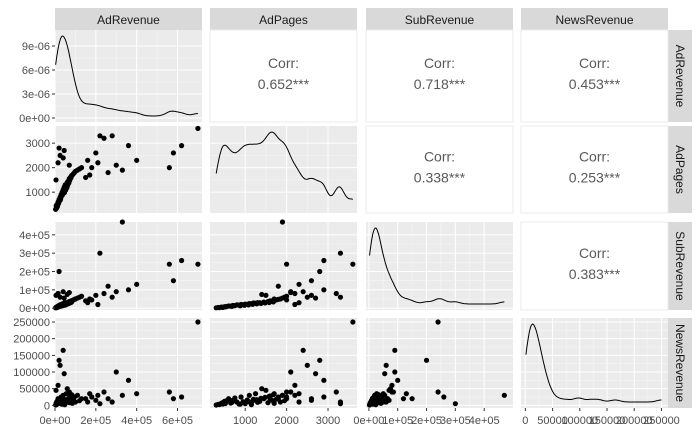 The height and width of the screenshot is (432, 700). I want to click on x-tick-label: 2e+05, so click(426, 421).